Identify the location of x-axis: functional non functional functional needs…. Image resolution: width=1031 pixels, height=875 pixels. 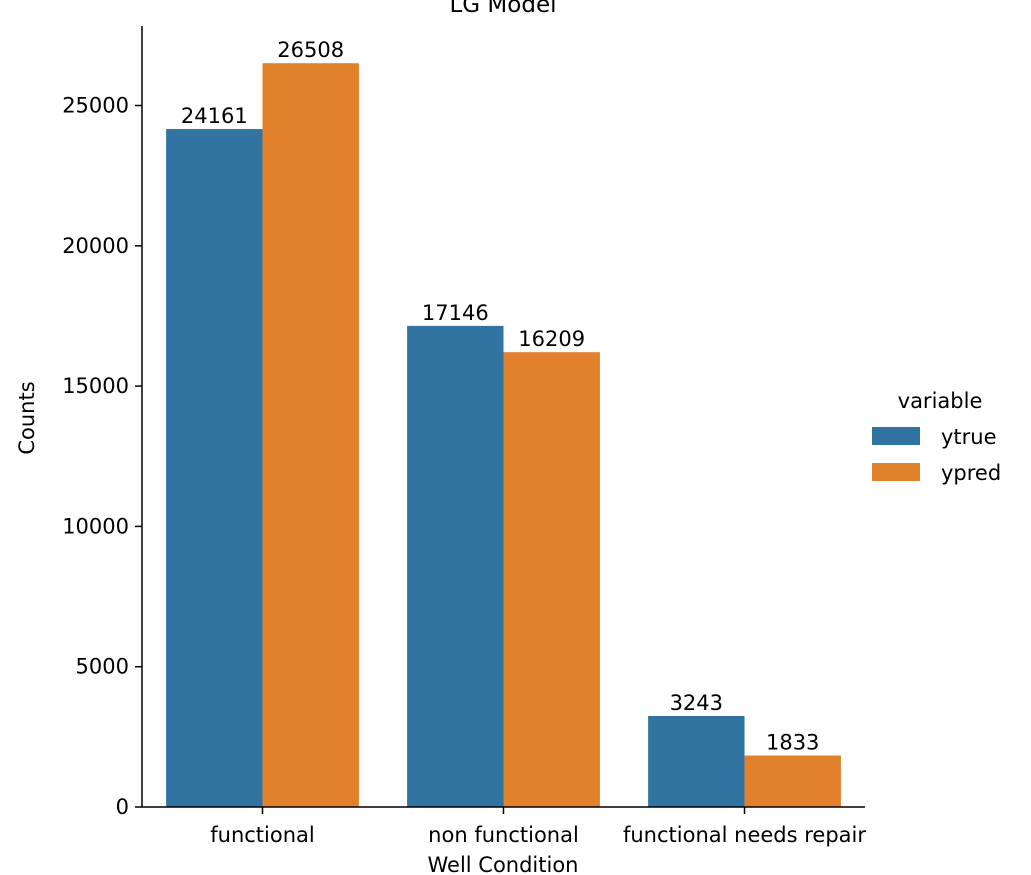
(504, 826).